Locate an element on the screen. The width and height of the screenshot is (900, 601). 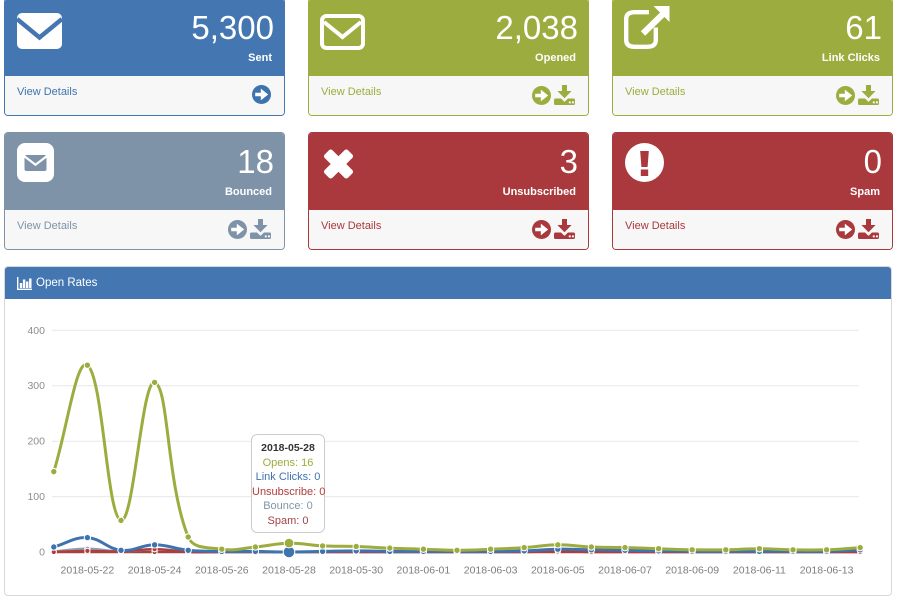
svg-text: 2018-06-13 is located at coordinates (827, 571).